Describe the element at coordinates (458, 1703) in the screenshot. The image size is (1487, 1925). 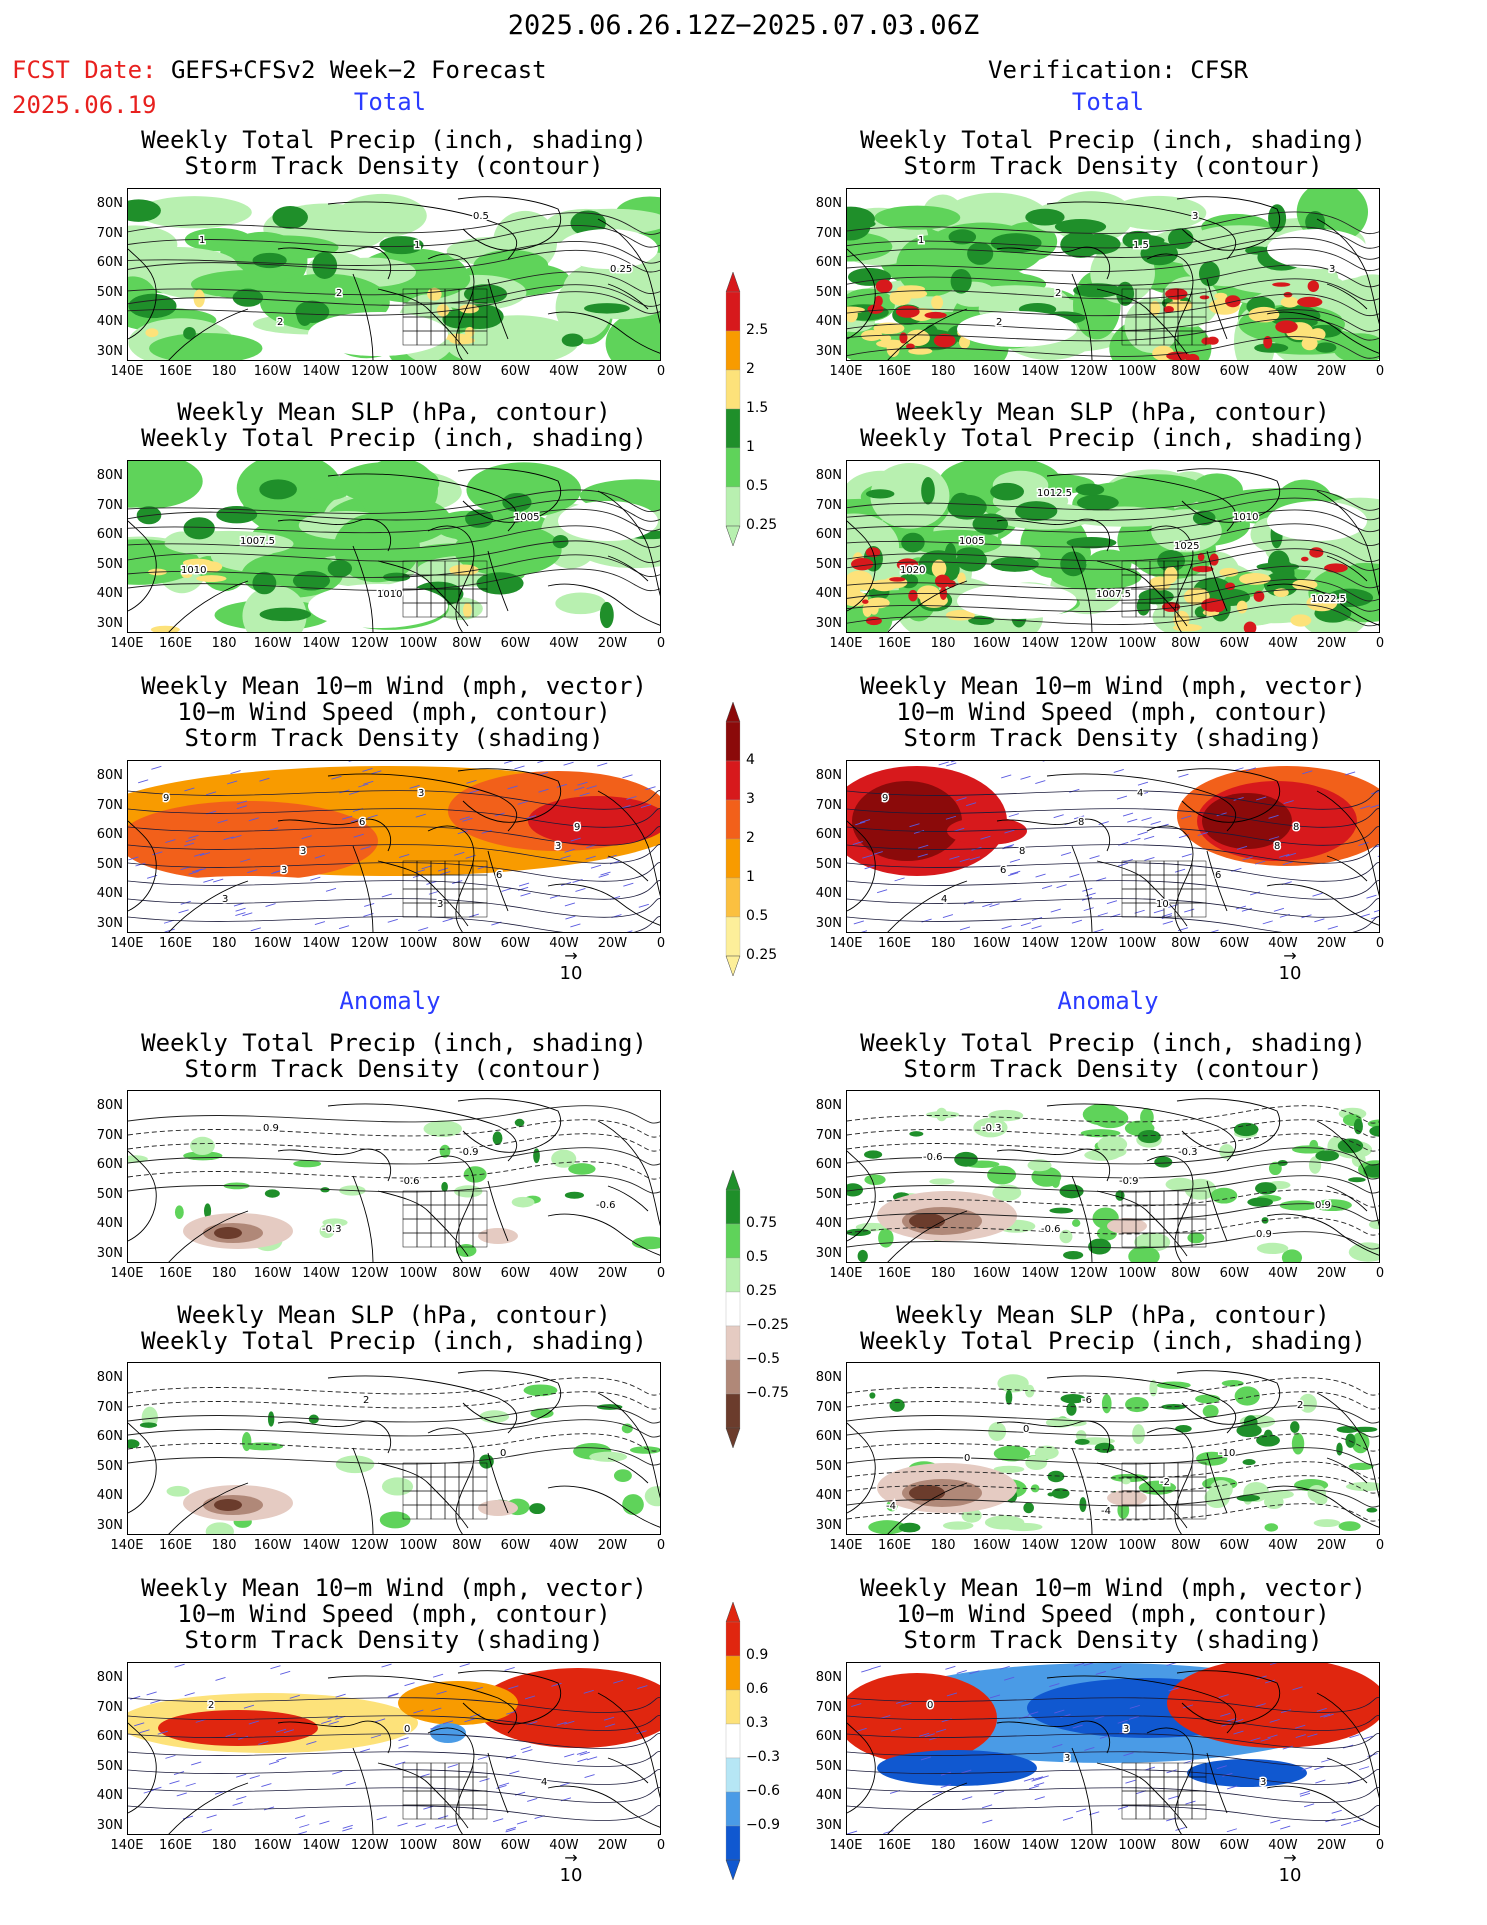
I see `storm-anomaly-shading` at that location.